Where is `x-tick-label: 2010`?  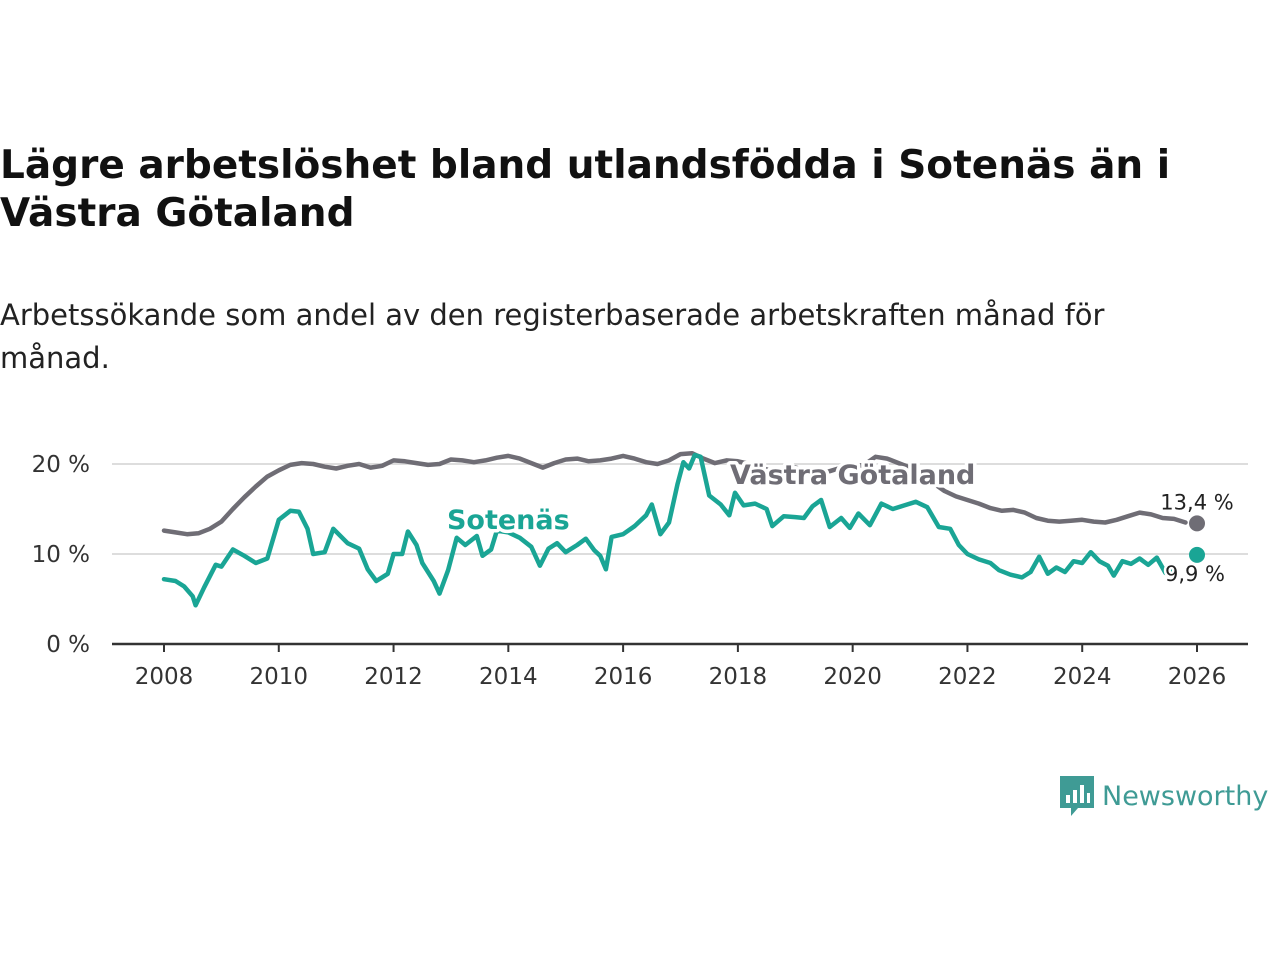 x-tick-label: 2010 is located at coordinates (279, 677).